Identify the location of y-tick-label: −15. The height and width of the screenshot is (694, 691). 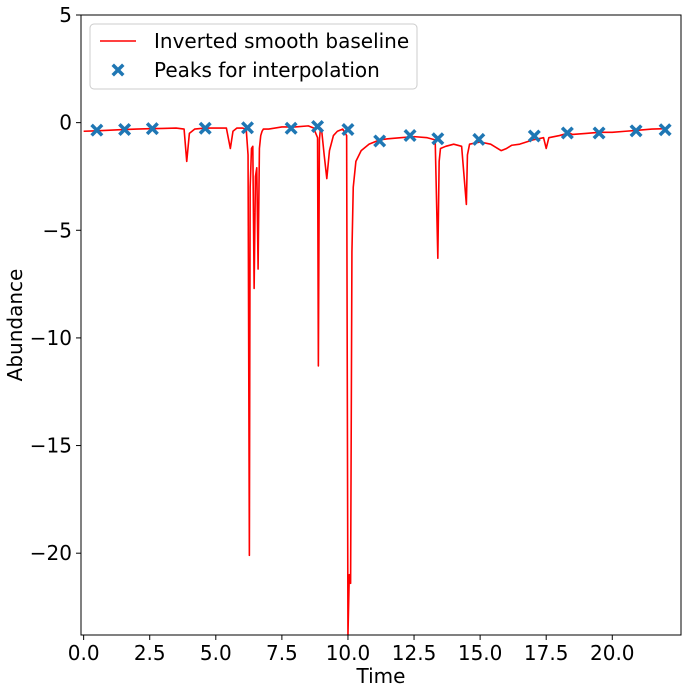
(51, 446).